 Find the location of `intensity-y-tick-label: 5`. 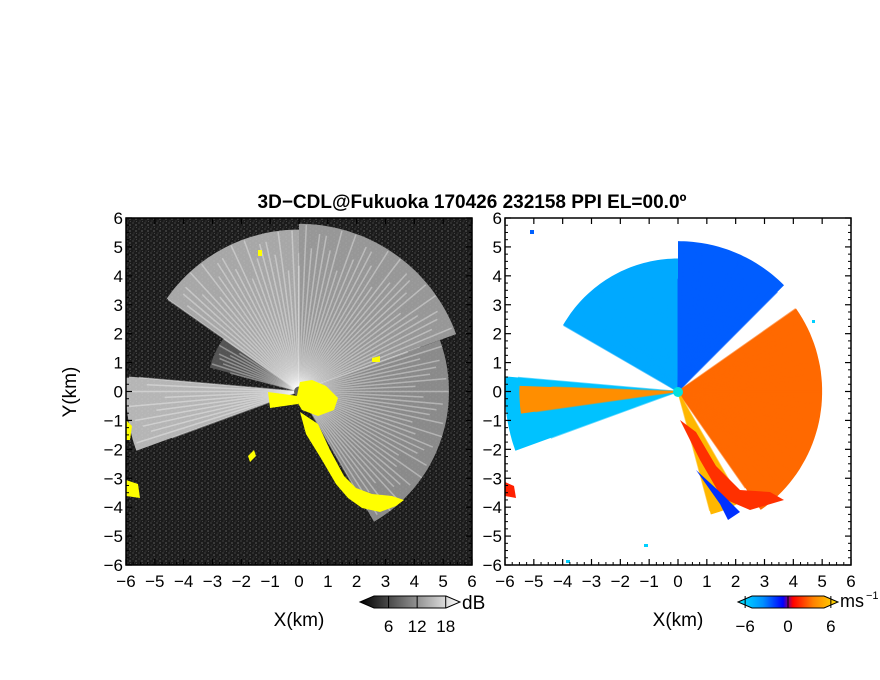

intensity-y-tick-label: 5 is located at coordinates (118, 247).